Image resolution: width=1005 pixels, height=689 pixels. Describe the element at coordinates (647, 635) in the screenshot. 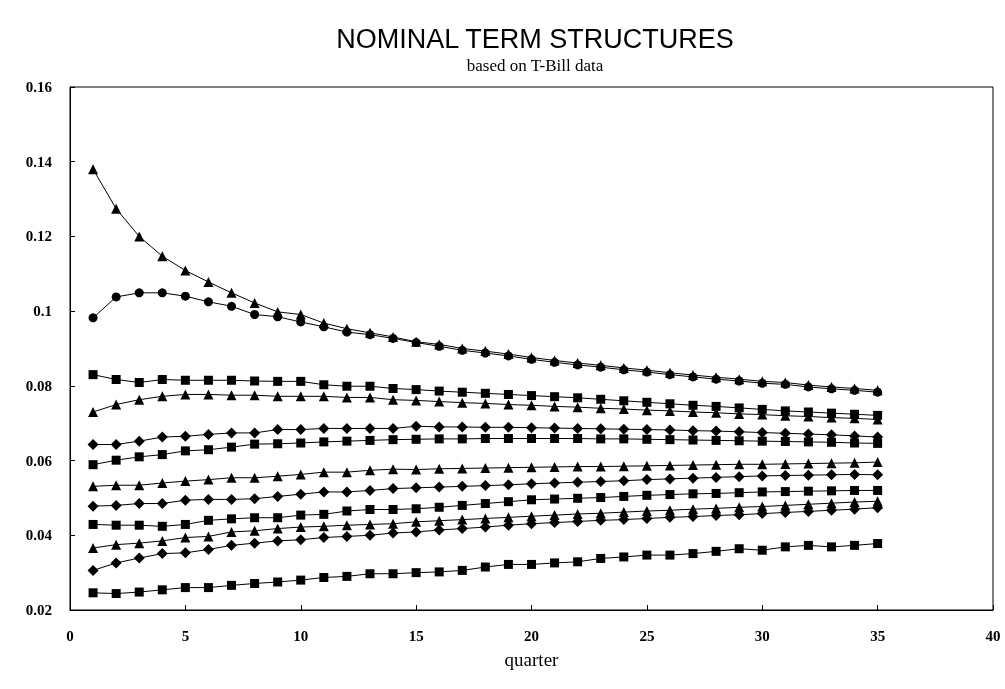

I see `x-tick-label: 25` at that location.